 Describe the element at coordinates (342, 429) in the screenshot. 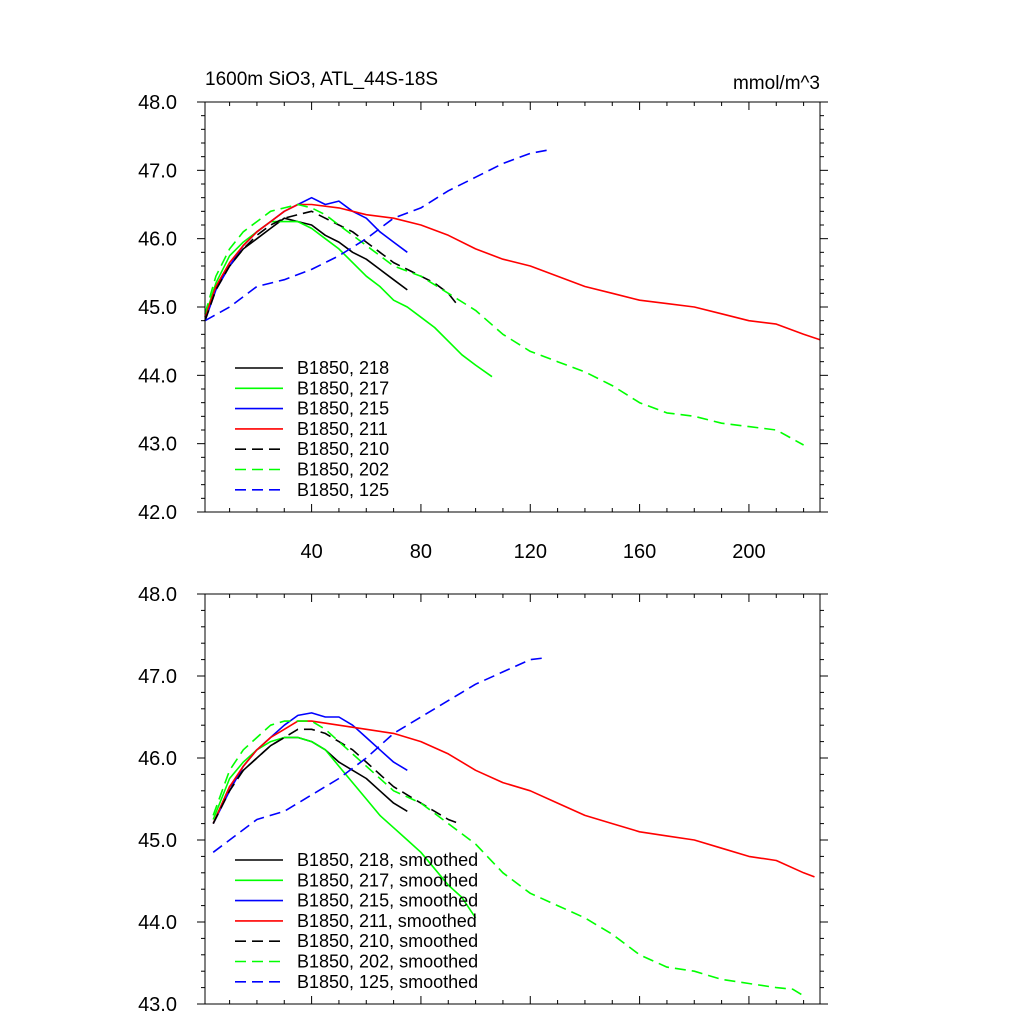

I see `legend-label: B1850, 211` at that location.